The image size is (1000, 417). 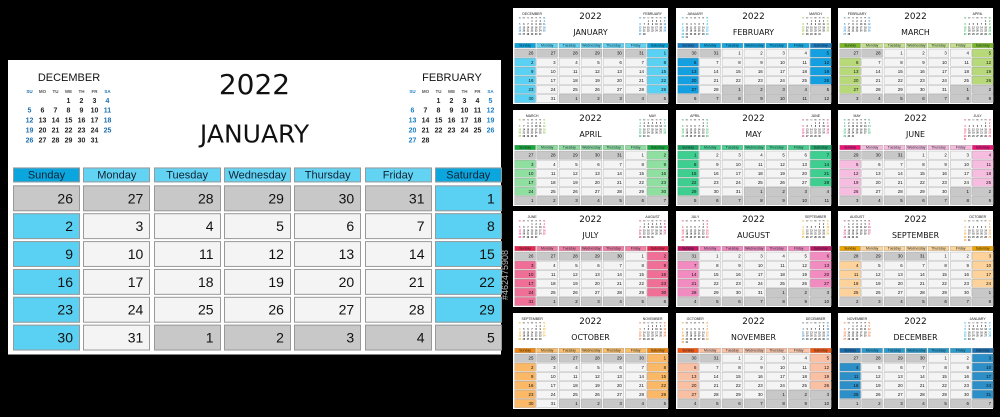 What do you see at coordinates (815, 336) in the screenshot?
I see `mini-day: 21` at bounding box center [815, 336].